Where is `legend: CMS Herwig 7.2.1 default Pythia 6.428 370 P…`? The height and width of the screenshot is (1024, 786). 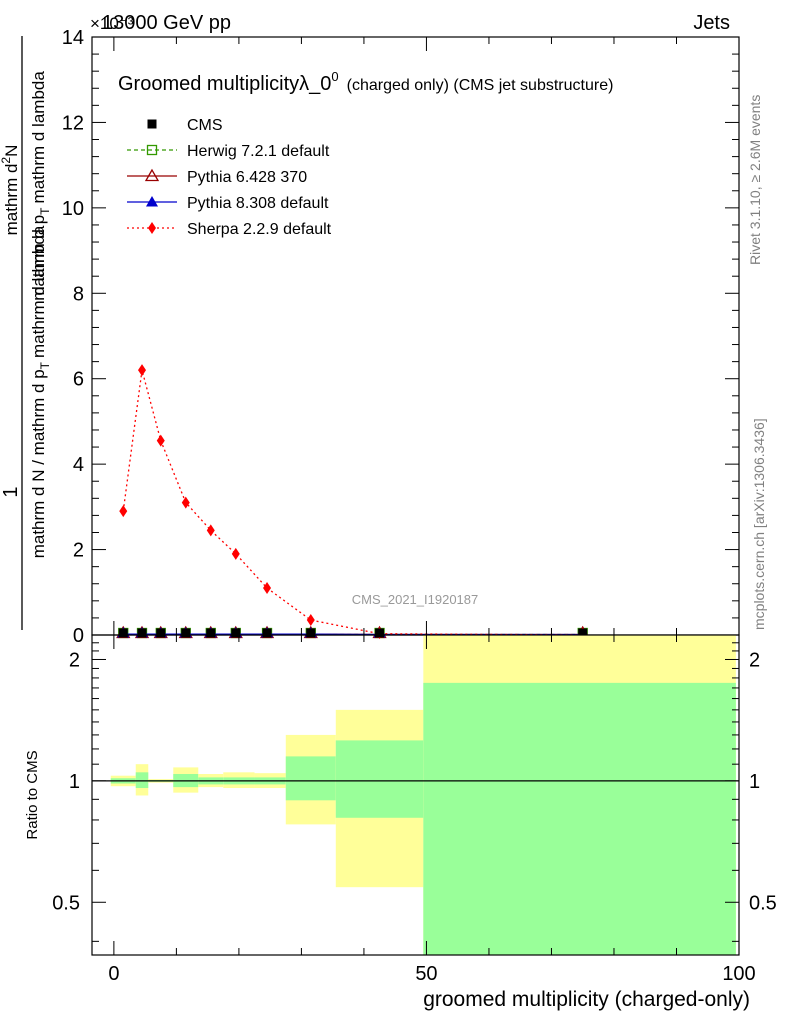
legend: CMS Herwig 7.2.1 default Pythia 6.428 370 P… is located at coordinates (229, 177).